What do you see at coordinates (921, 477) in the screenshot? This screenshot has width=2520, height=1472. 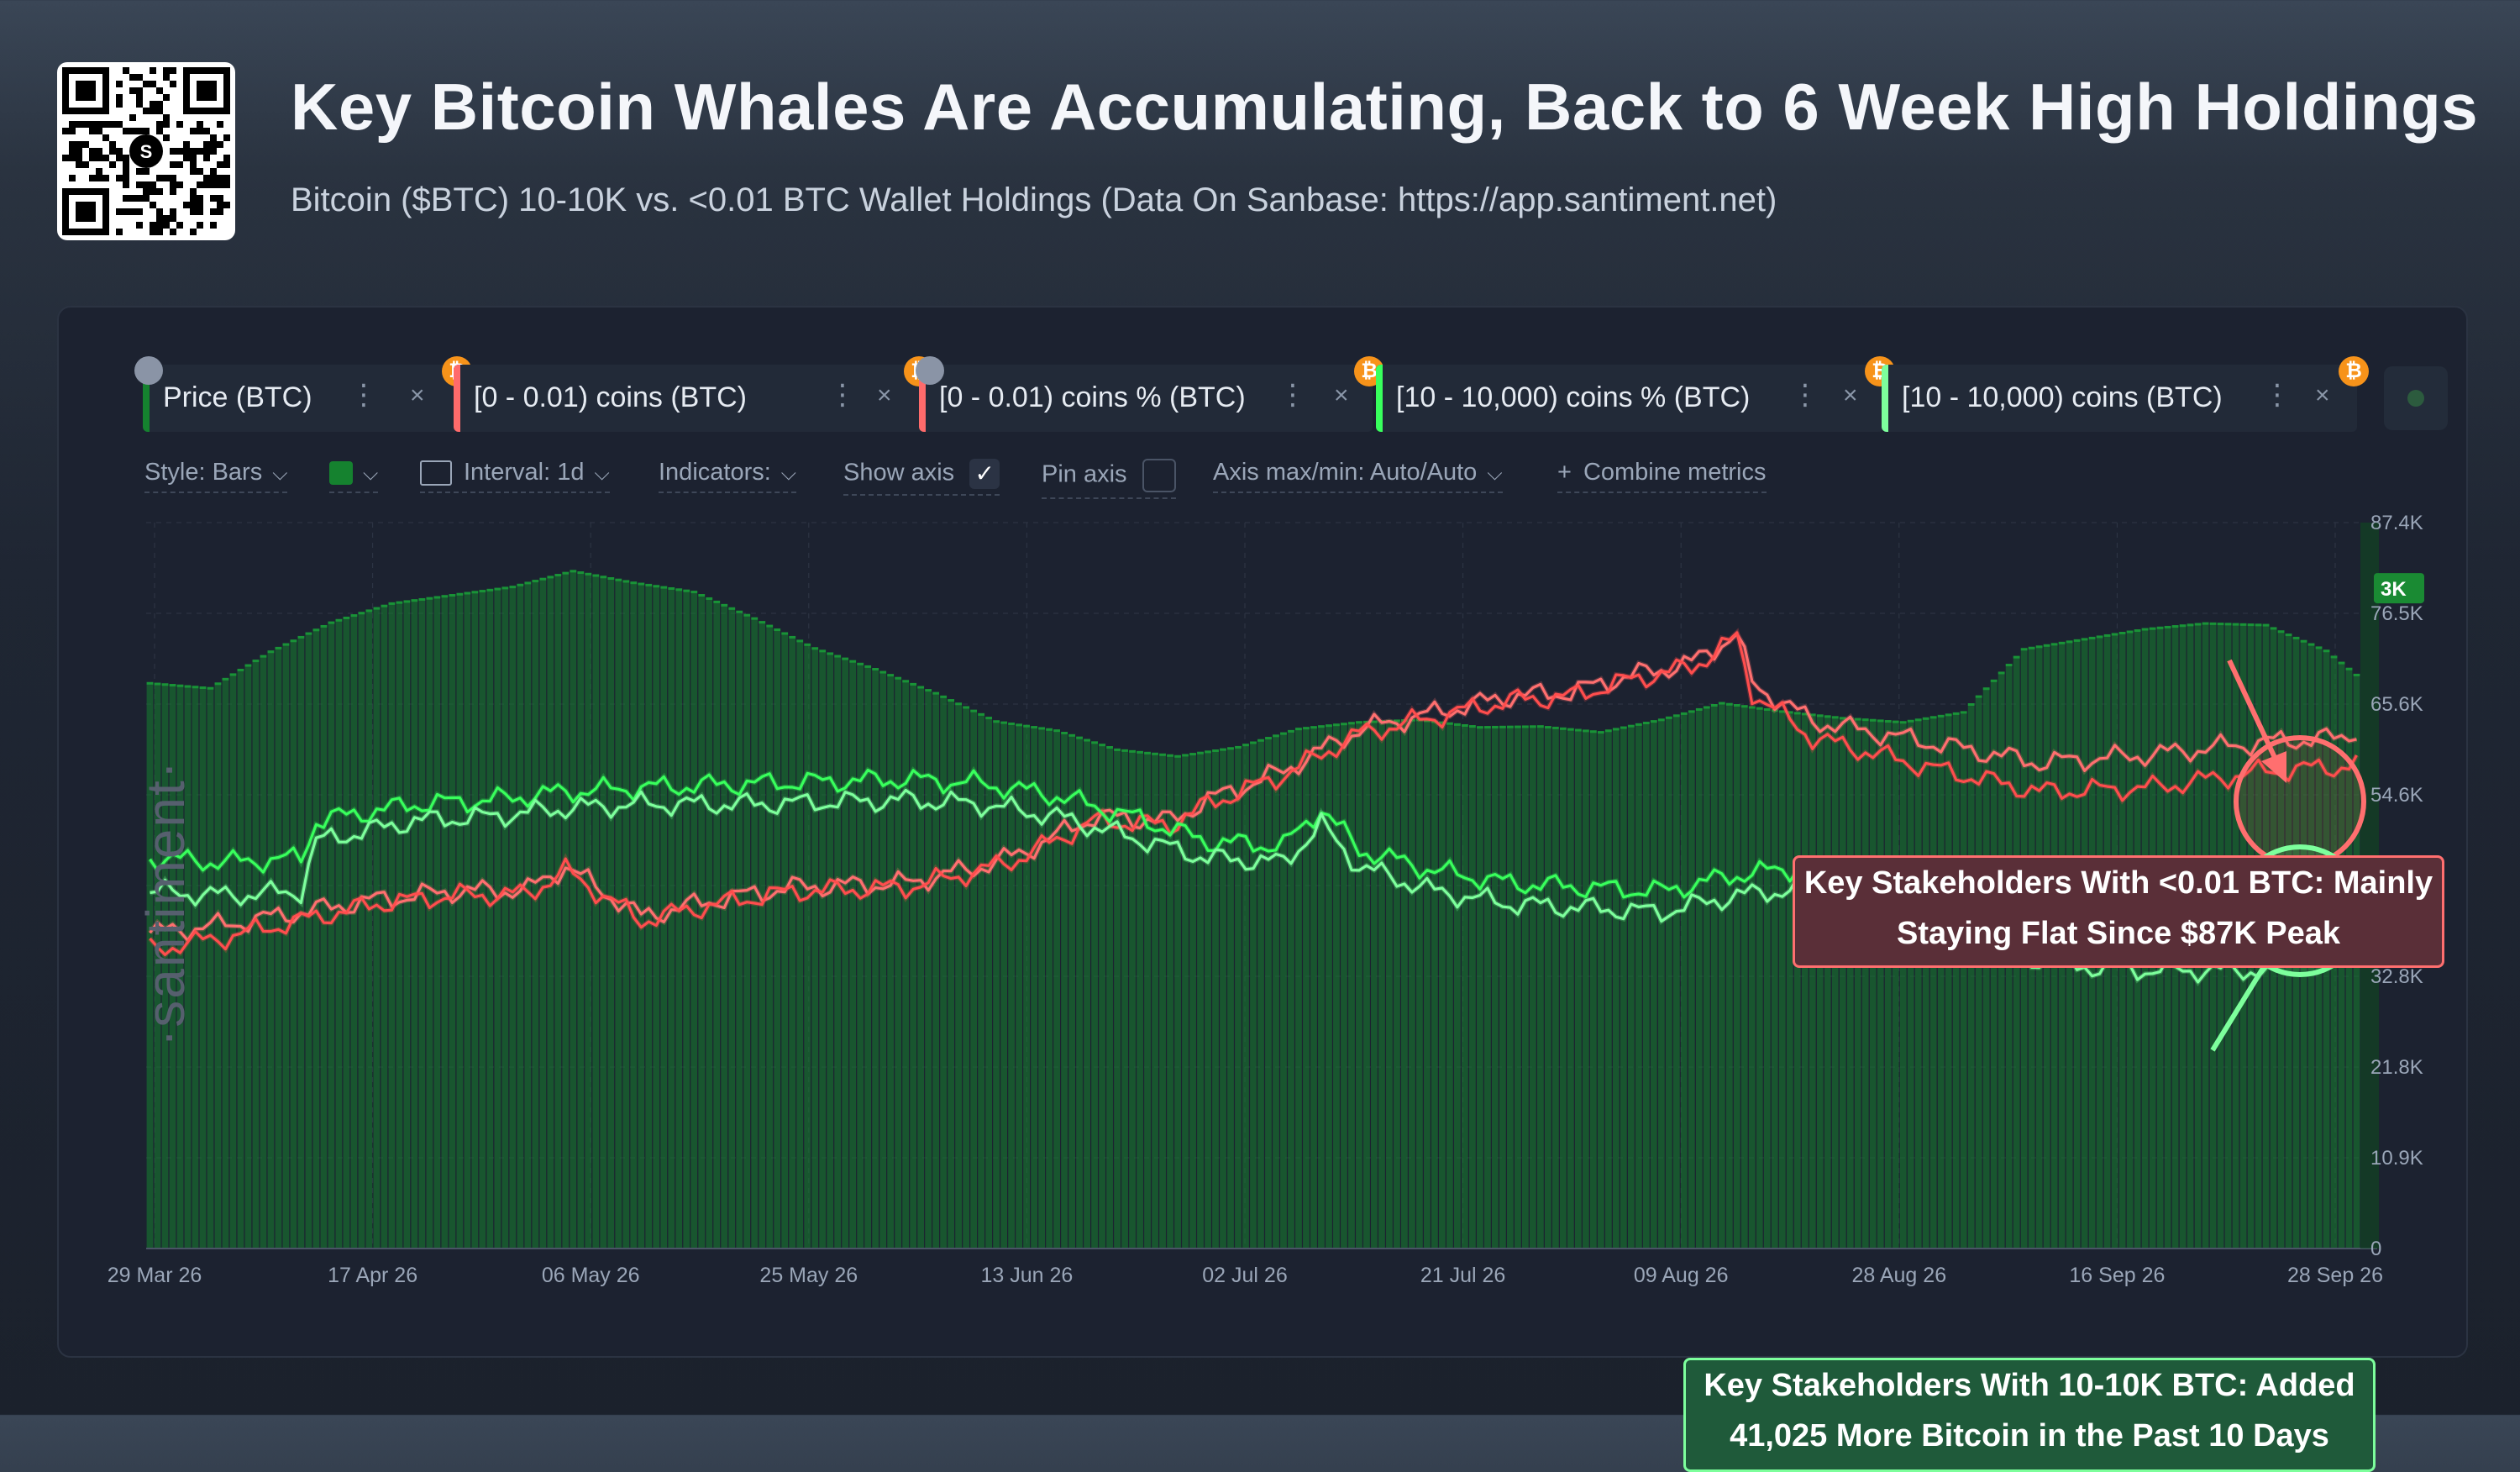 I see `show-axis-toggle: Show axis ✓` at bounding box center [921, 477].